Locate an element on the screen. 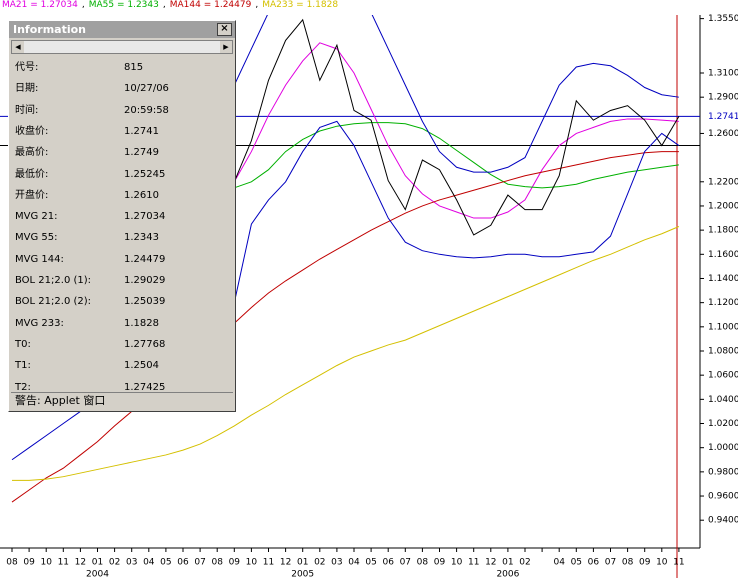  year-label: 2004 is located at coordinates (97, 574).